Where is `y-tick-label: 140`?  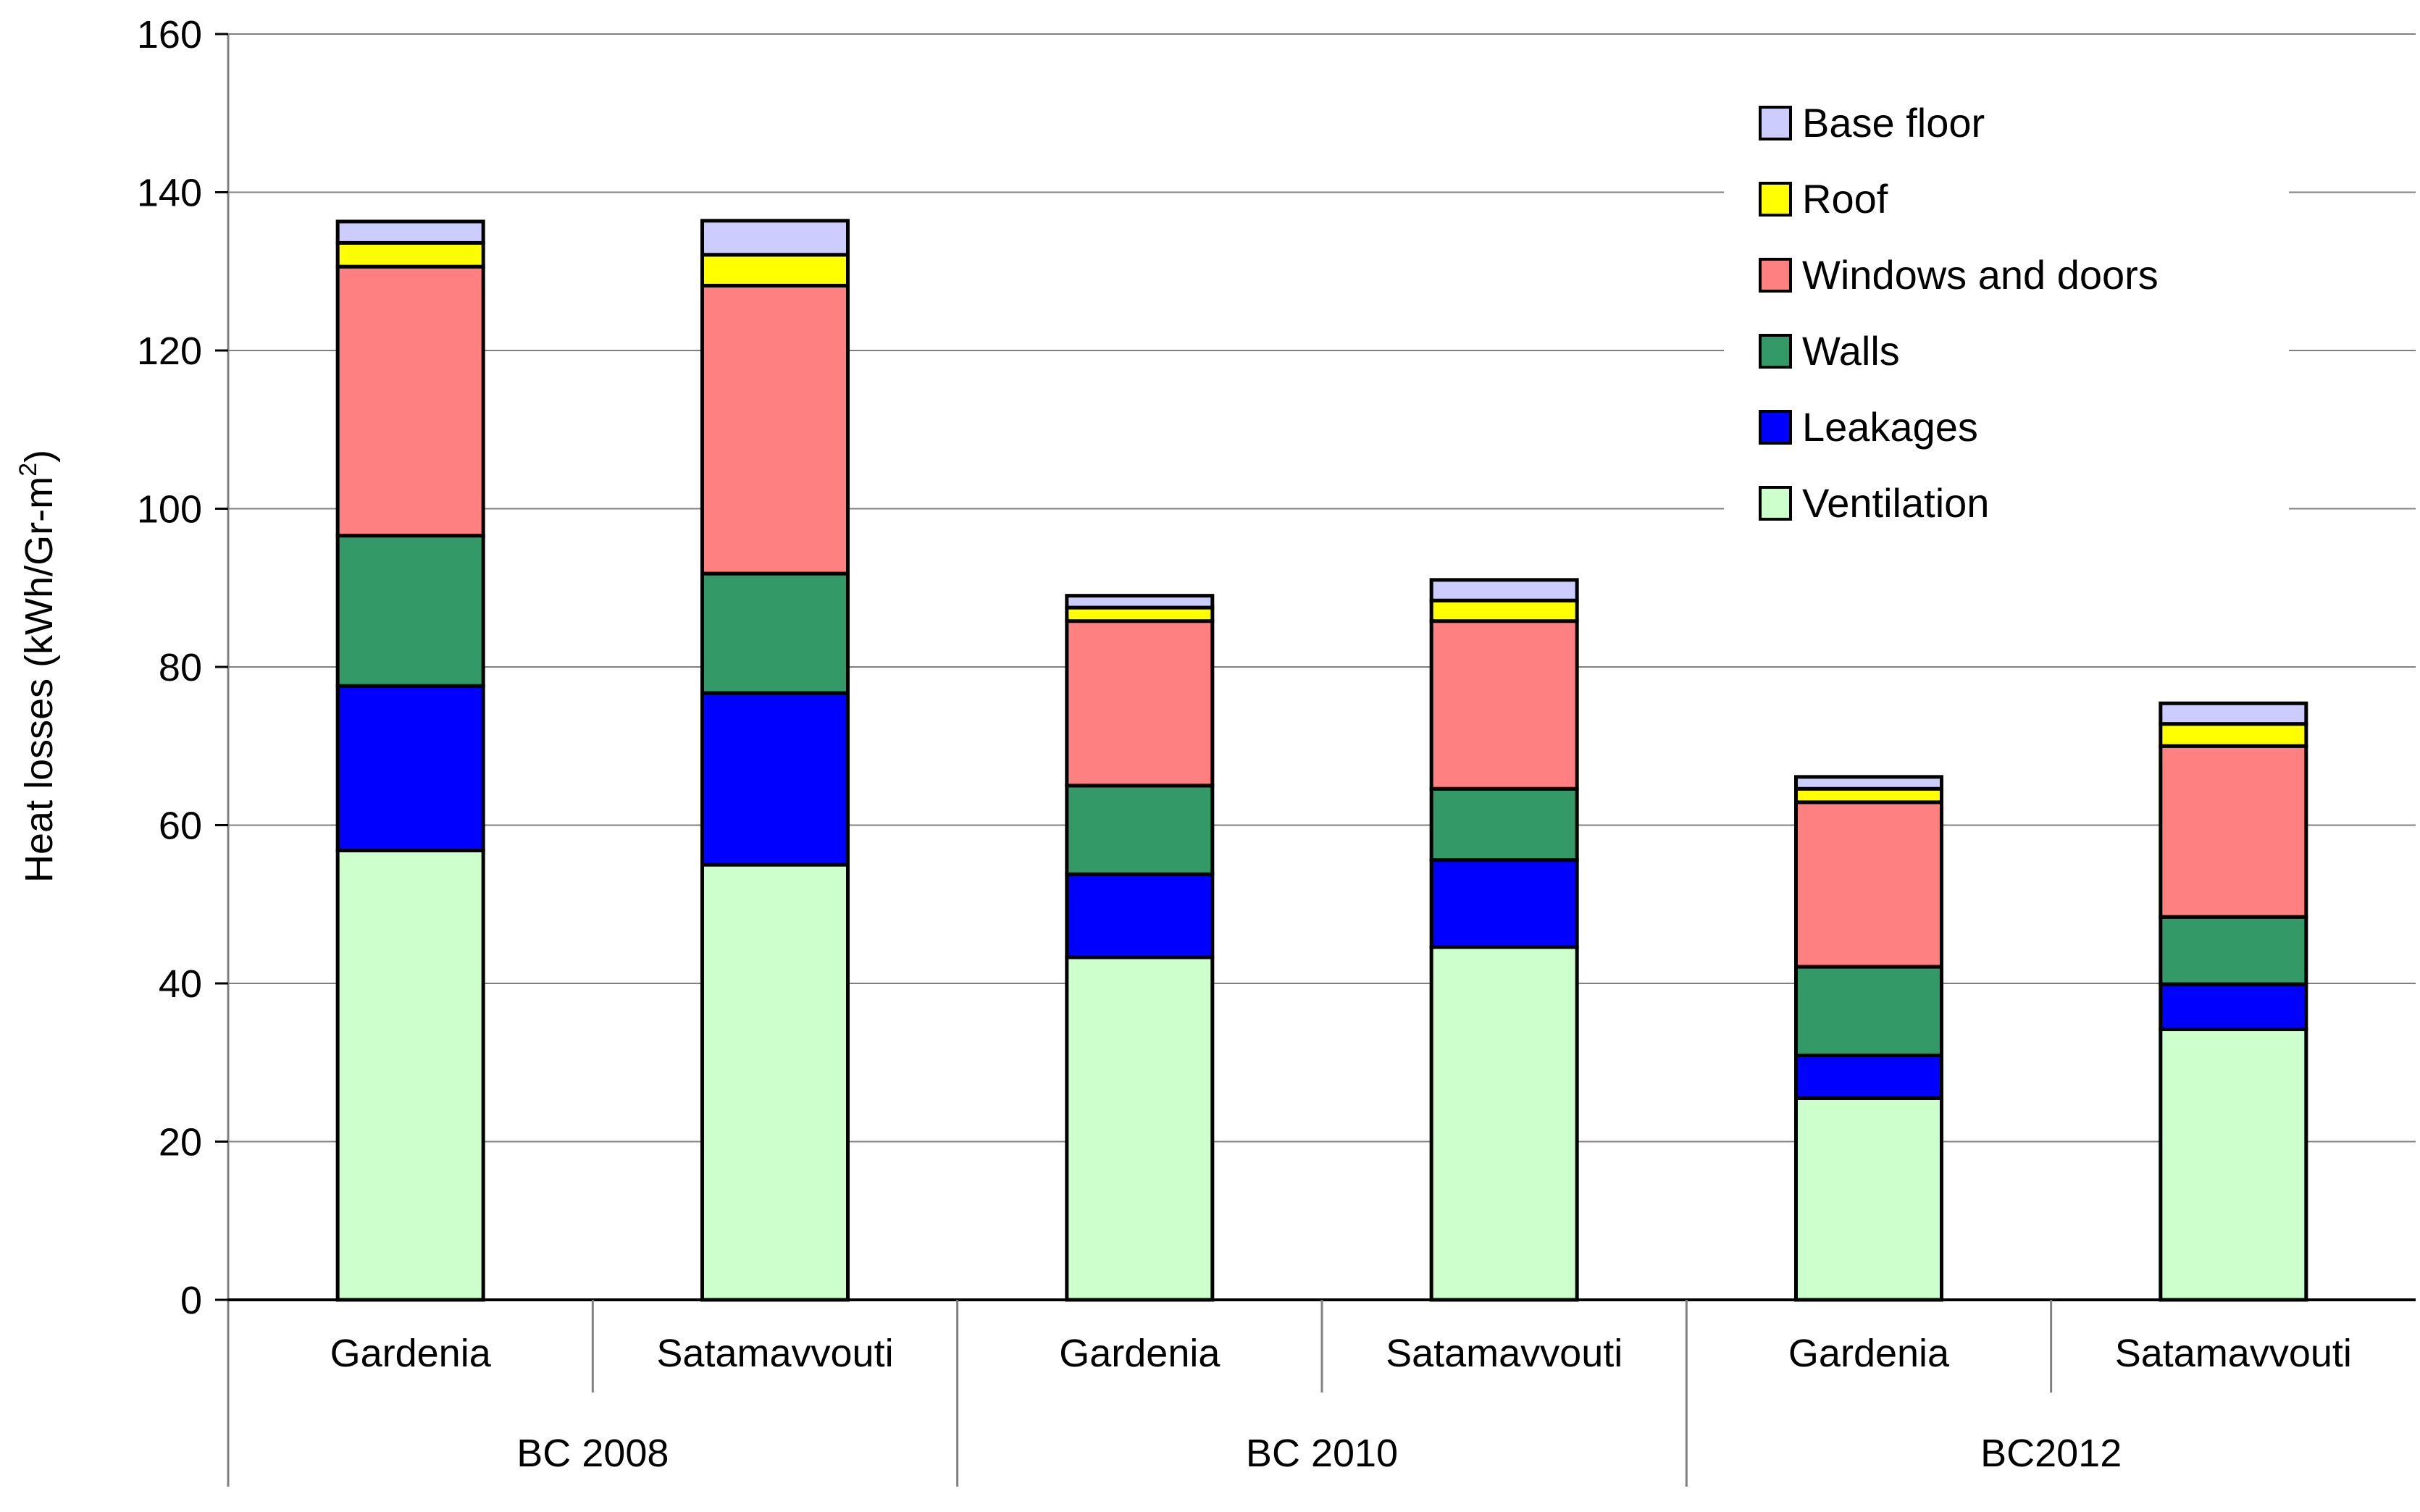
y-tick-label: 140 is located at coordinates (169, 193).